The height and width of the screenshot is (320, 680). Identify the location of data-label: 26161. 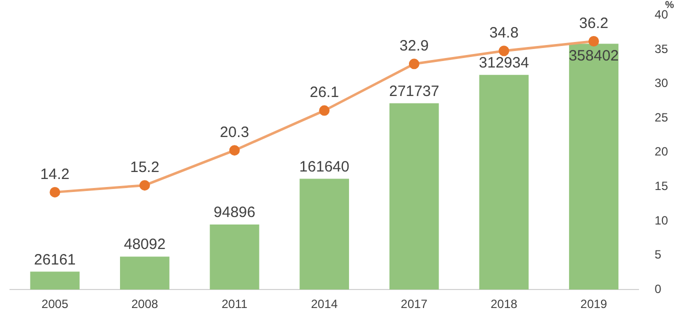
(55, 259).